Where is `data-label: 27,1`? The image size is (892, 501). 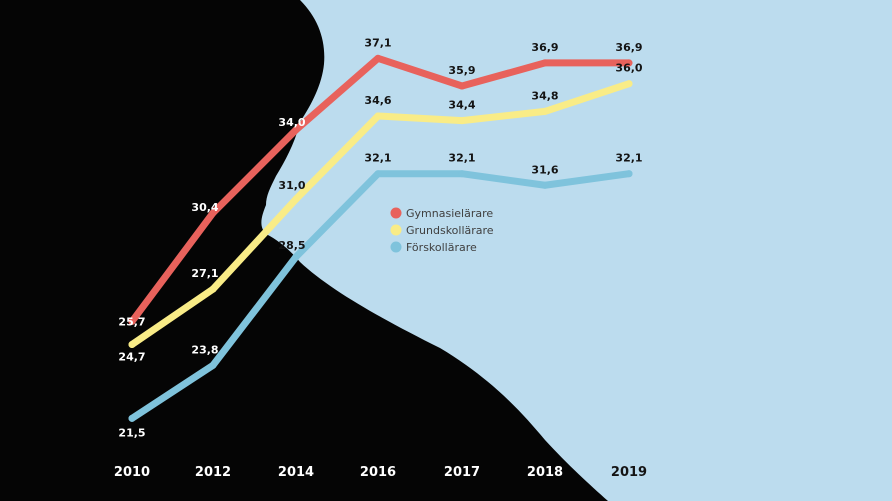
data-label: 27,1 is located at coordinates (204, 273).